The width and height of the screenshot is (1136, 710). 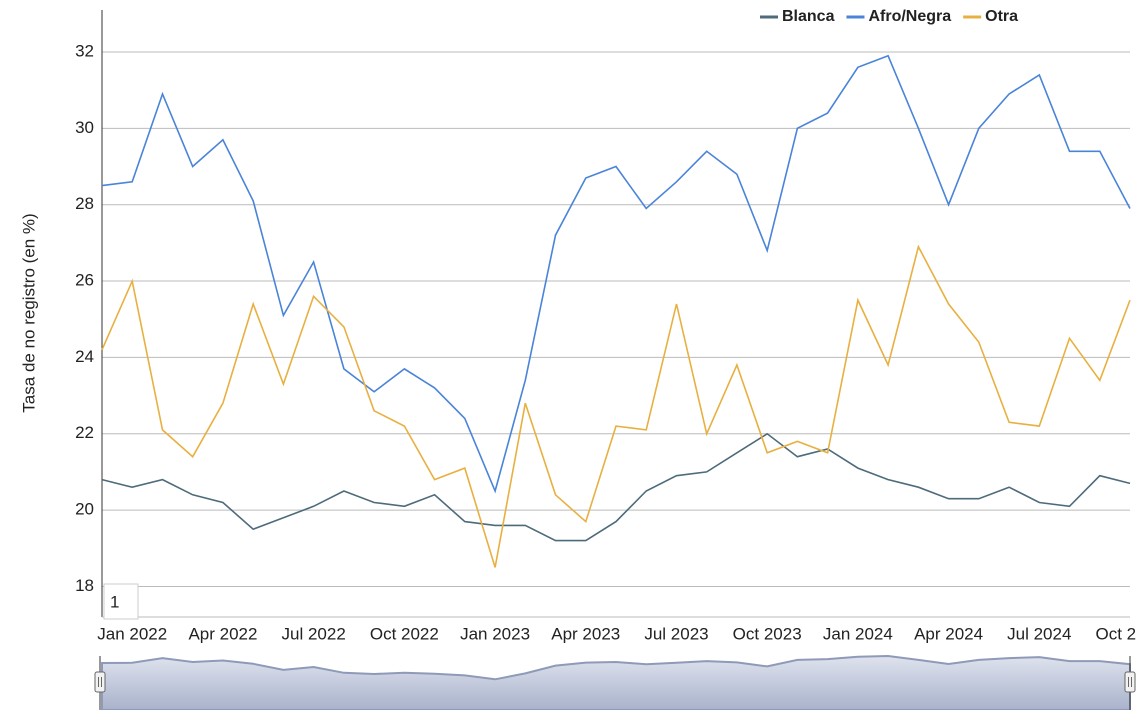 I want to click on legend-label: Afro/Negra, so click(x=909, y=16).